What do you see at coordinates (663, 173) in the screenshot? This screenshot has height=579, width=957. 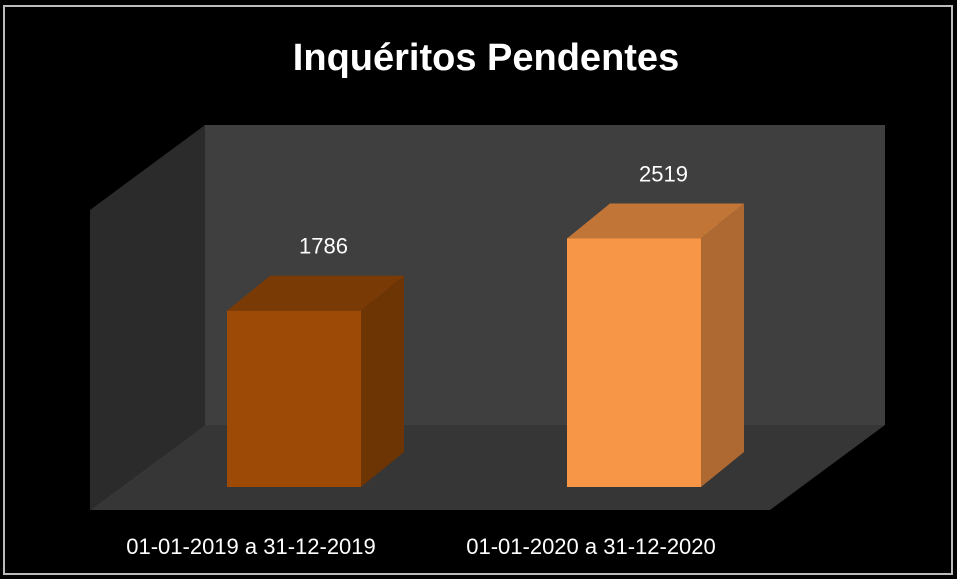 I see `data-label: 2519` at bounding box center [663, 173].